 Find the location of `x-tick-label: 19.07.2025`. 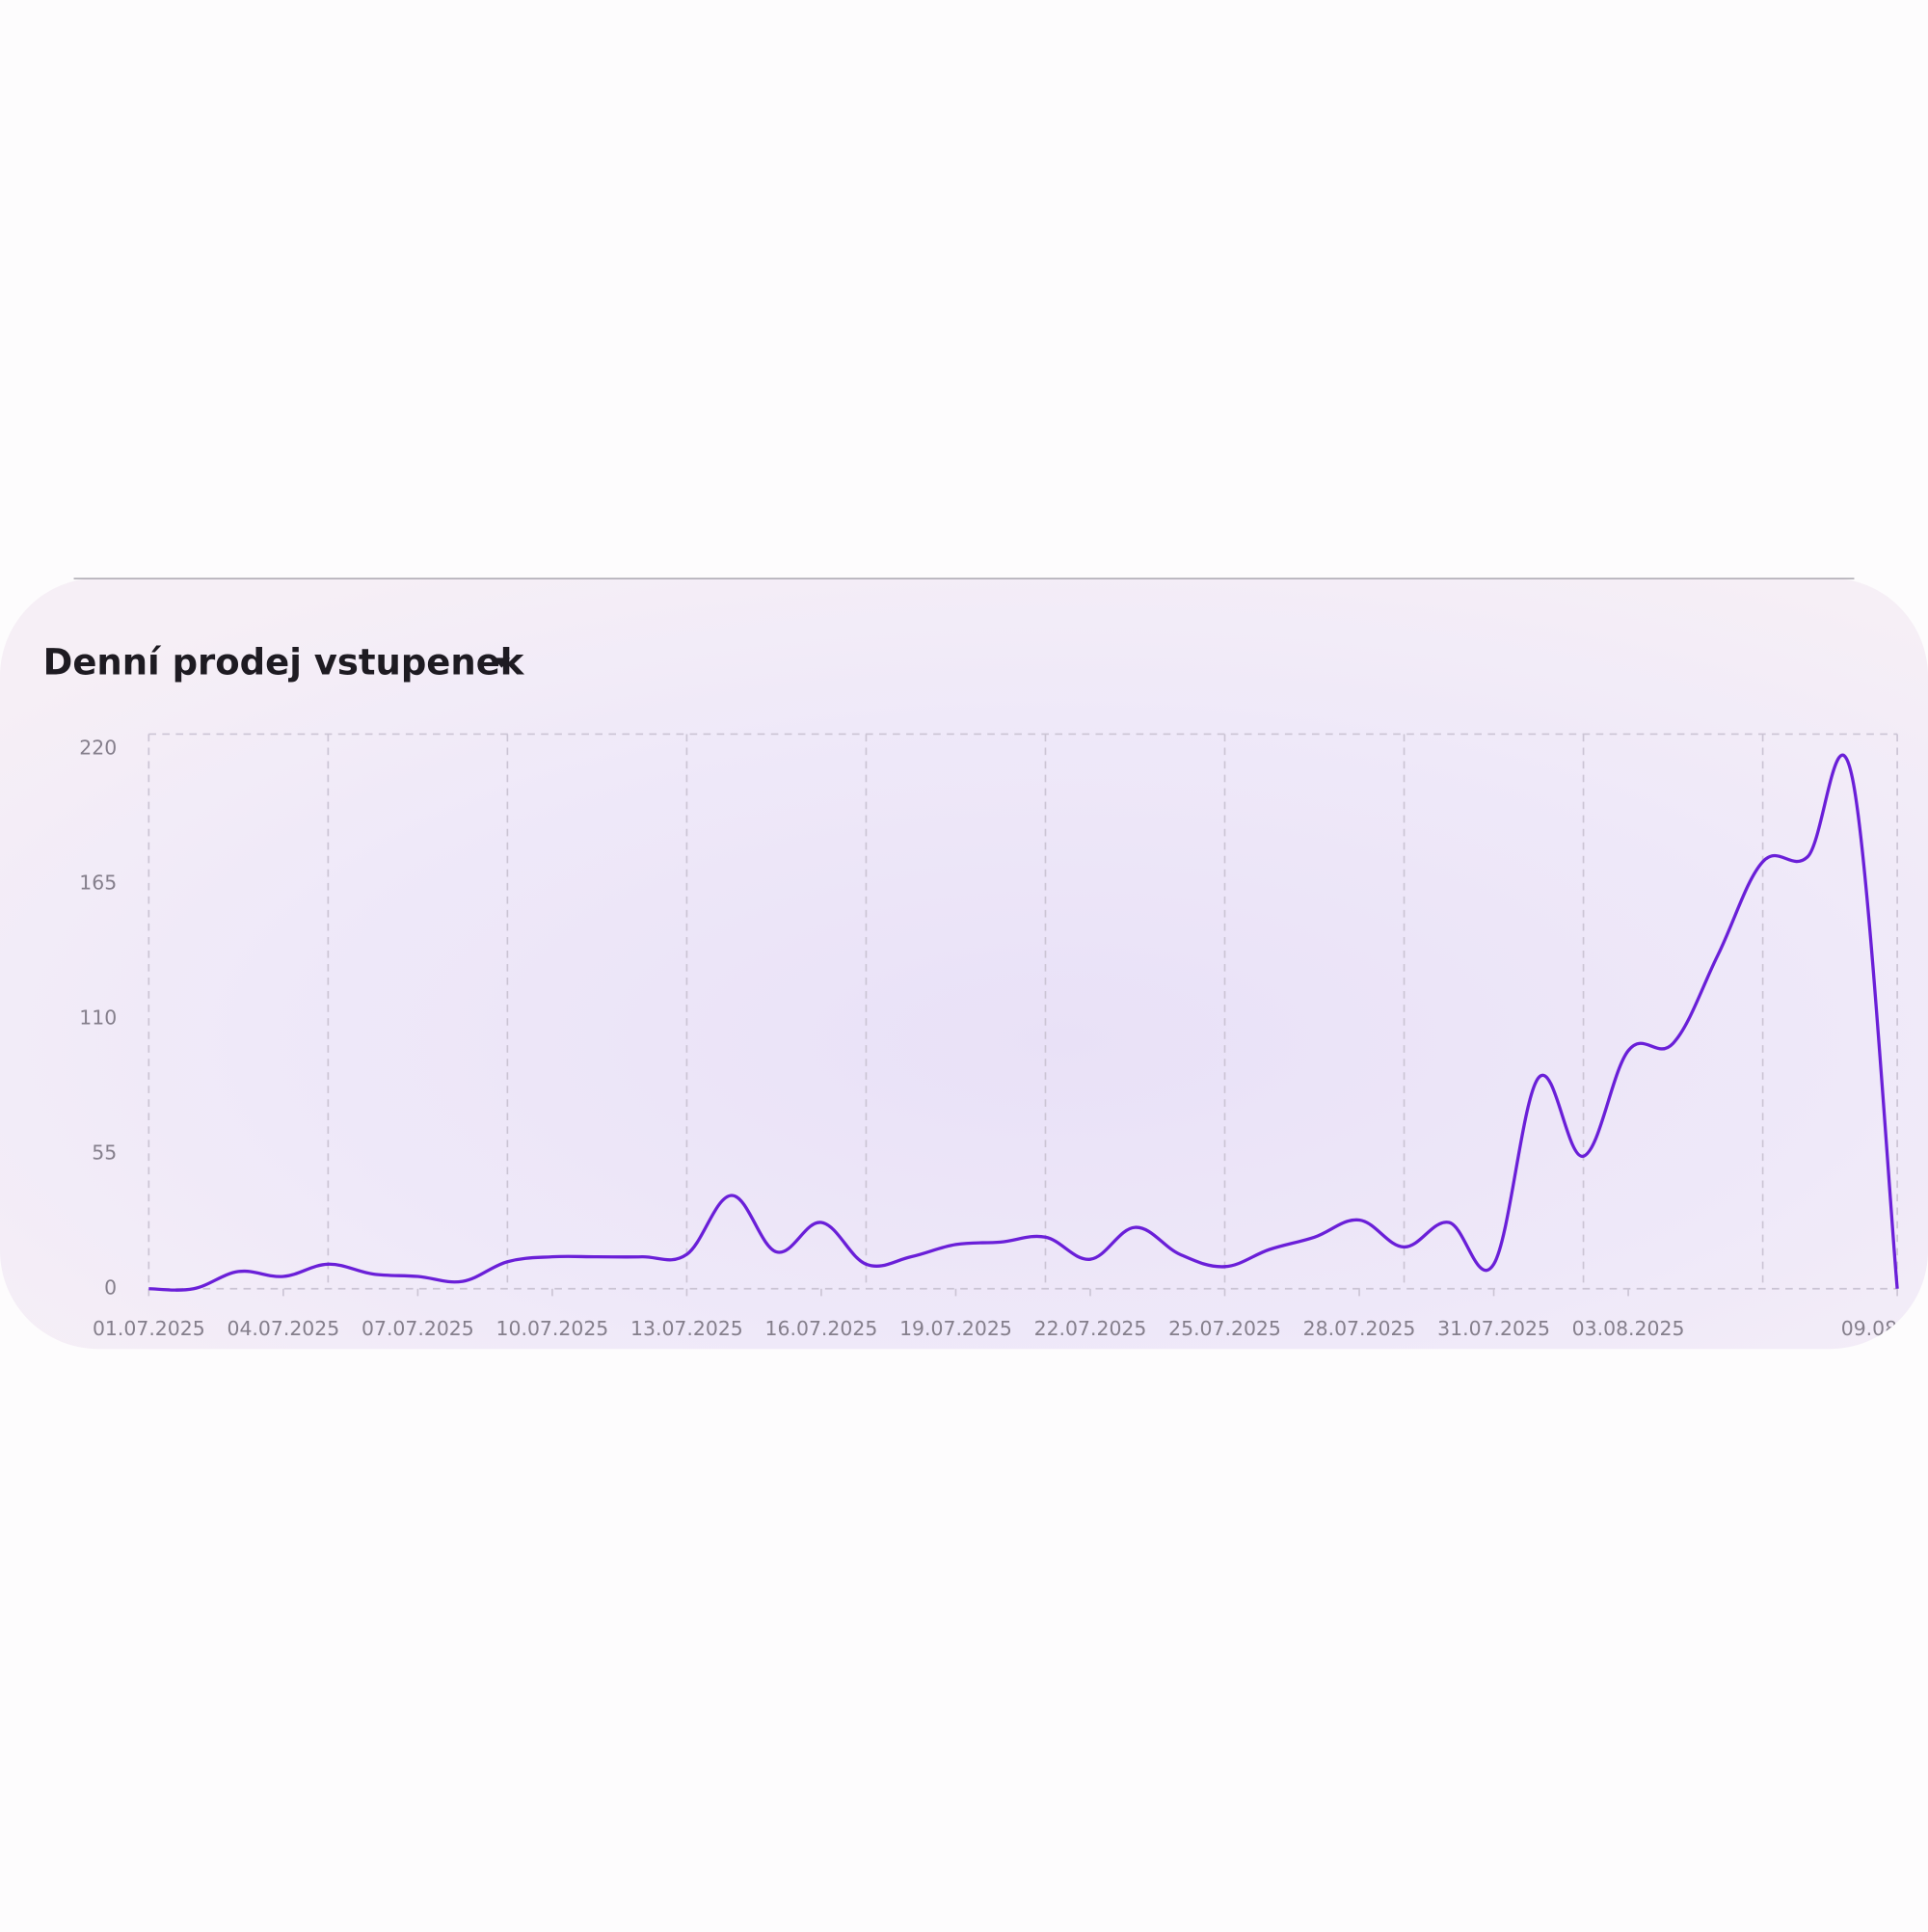

x-tick-label: 19.07.2025 is located at coordinates (955, 1329).